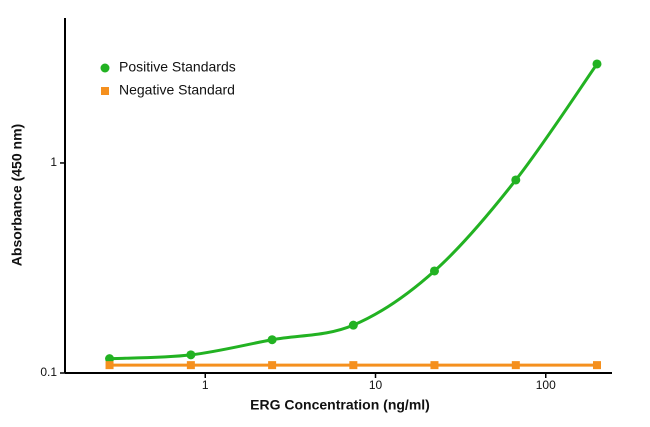 Image resolution: width=650 pixels, height=427 pixels. I want to click on legend-label: Positive Standards, so click(177, 67).